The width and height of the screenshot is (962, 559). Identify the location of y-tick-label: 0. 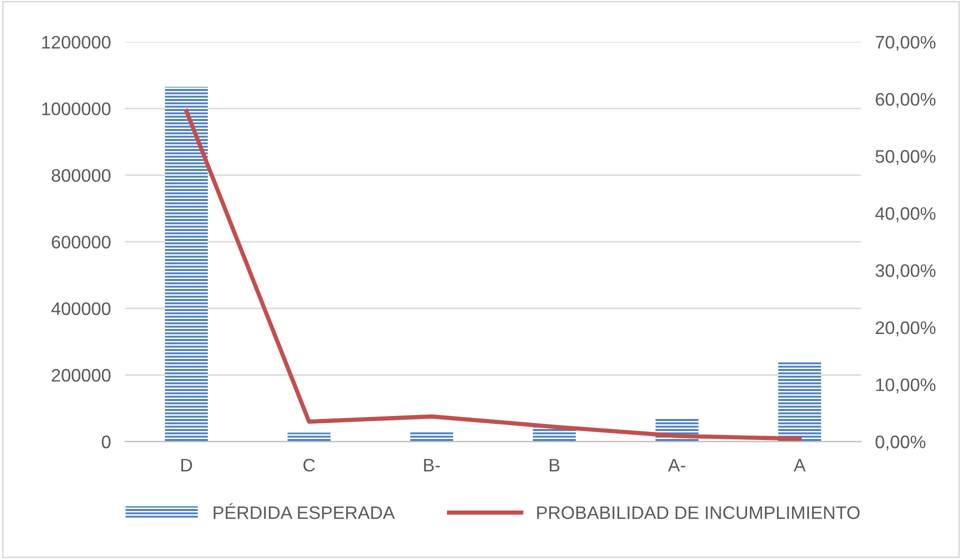
(106, 442).